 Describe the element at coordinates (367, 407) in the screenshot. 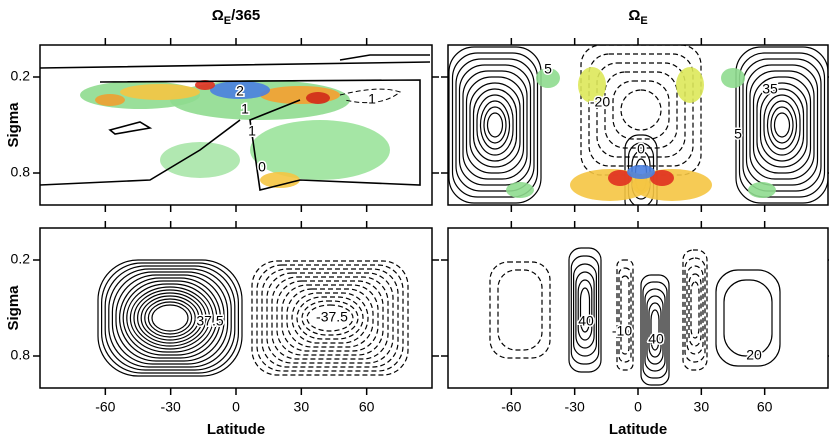

I see `x-tick-label: 60` at that location.